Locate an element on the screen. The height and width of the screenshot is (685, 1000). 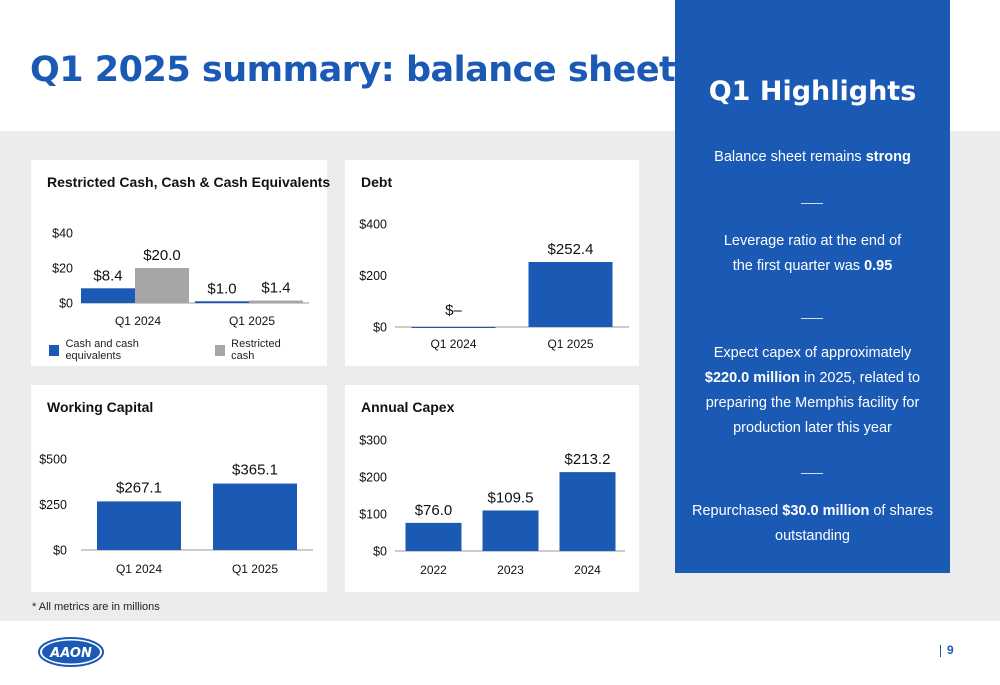
y-tick-label: $40 is located at coordinates (62, 234).